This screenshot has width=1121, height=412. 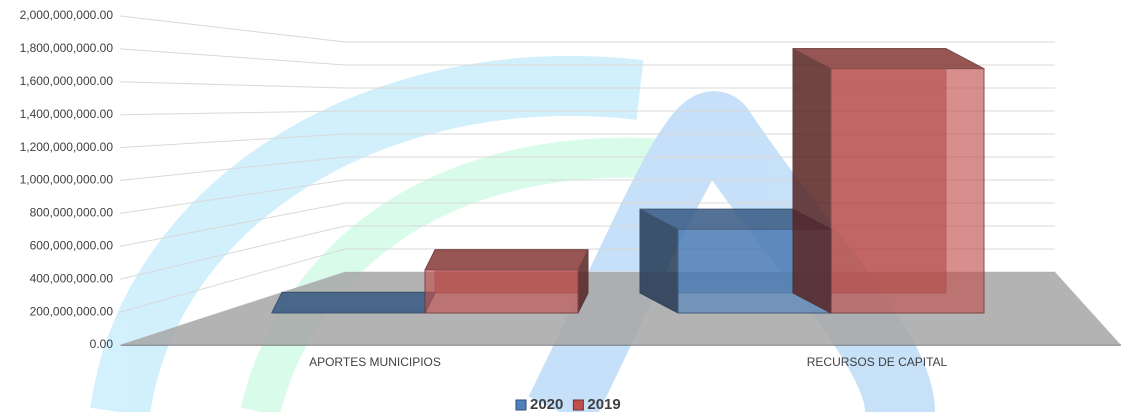 I want to click on legend-label: 2019, so click(x=603, y=404).